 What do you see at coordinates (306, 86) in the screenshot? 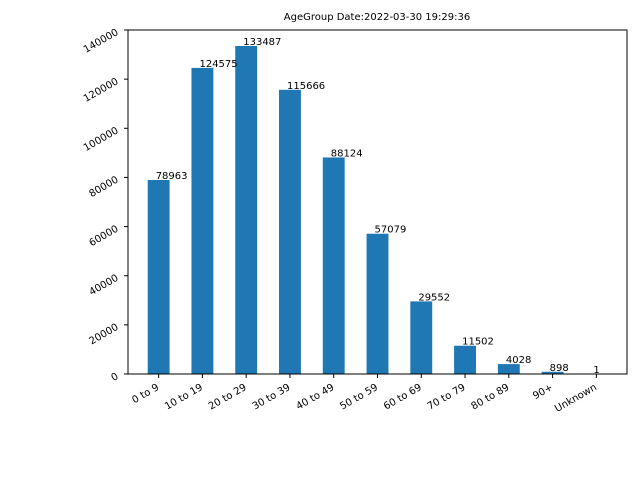
I see `data-label-3: 115666` at bounding box center [306, 86].